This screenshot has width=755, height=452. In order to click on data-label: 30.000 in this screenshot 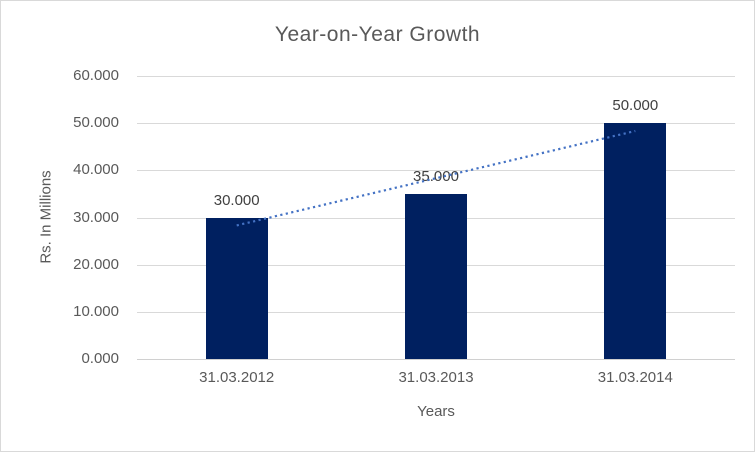, I will do `click(236, 200)`.